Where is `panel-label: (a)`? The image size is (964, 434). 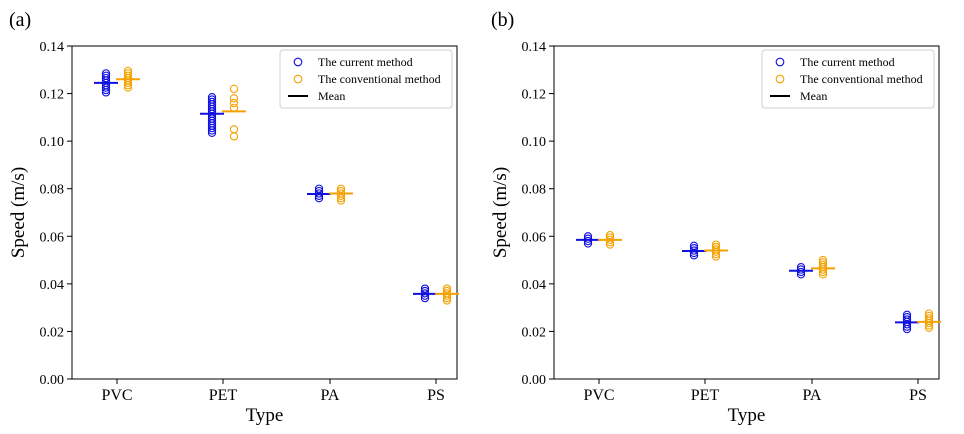 panel-label: (a) is located at coordinates (20, 20).